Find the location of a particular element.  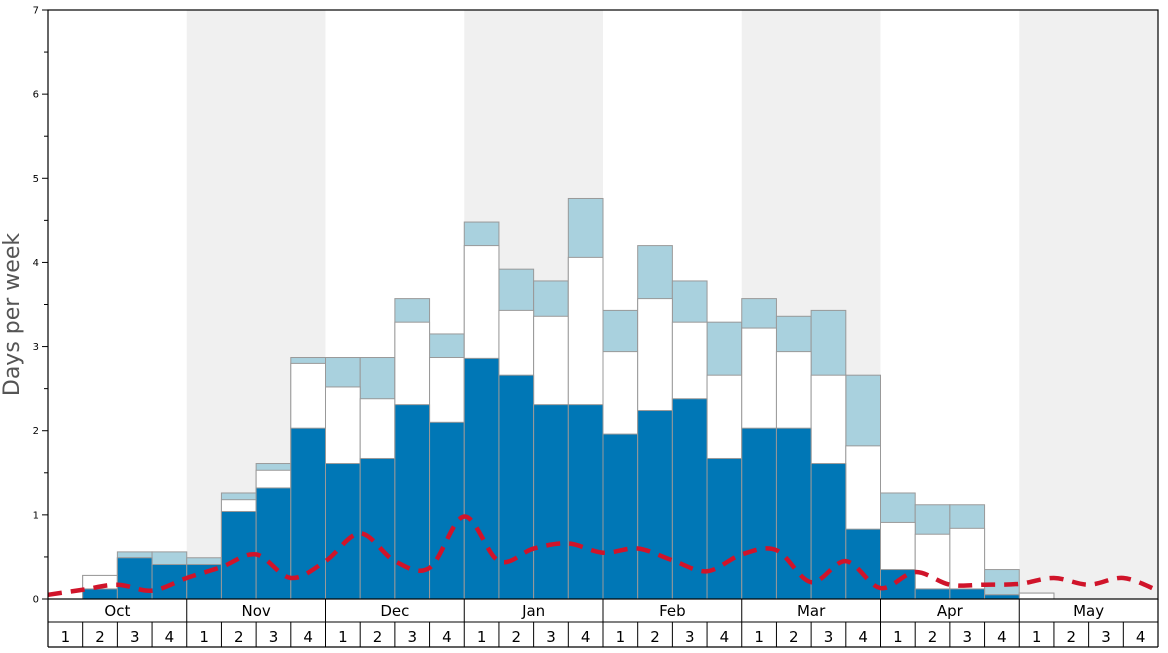

dashed-line-layer is located at coordinates (603, 556).